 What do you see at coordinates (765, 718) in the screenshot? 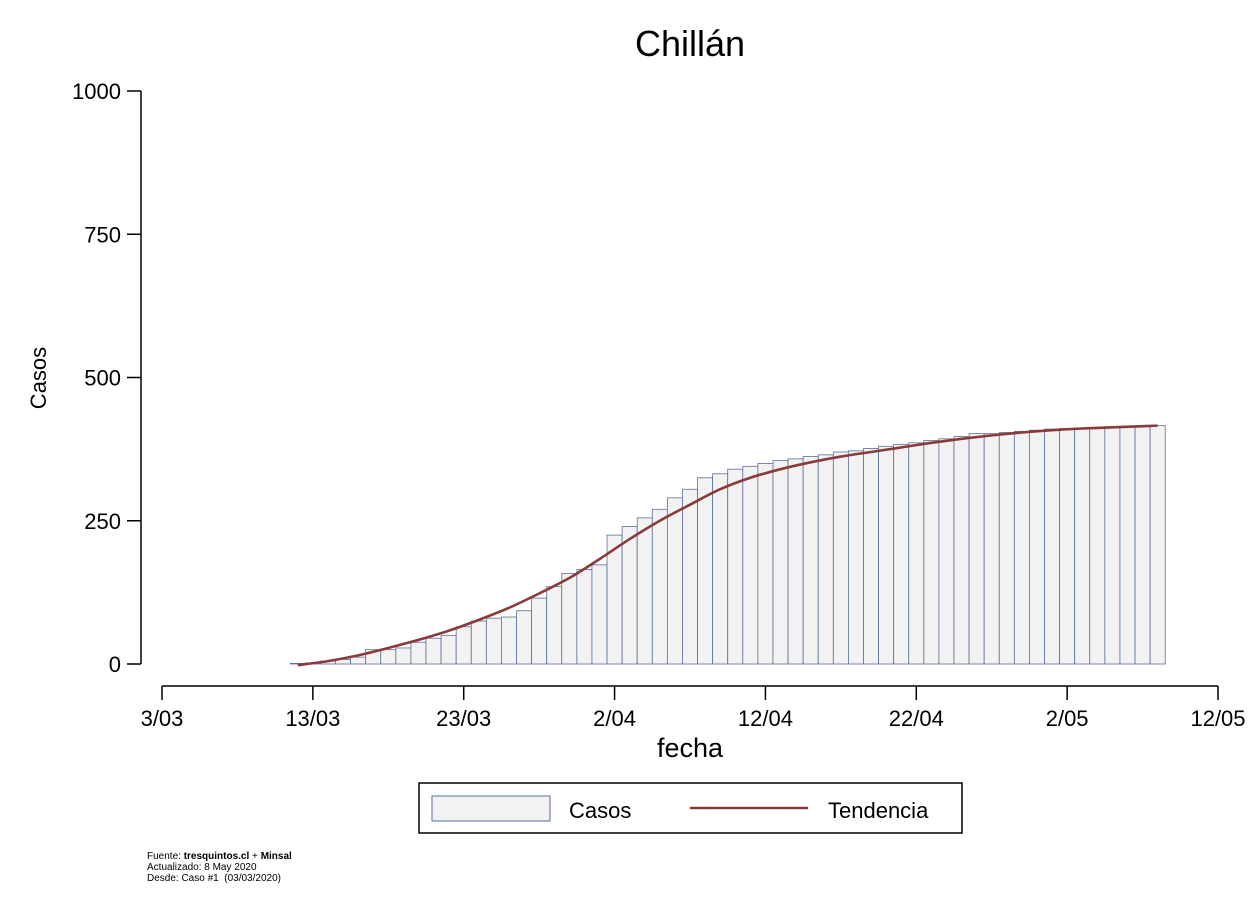
I see `x-tick-label: 12/04` at bounding box center [765, 718].